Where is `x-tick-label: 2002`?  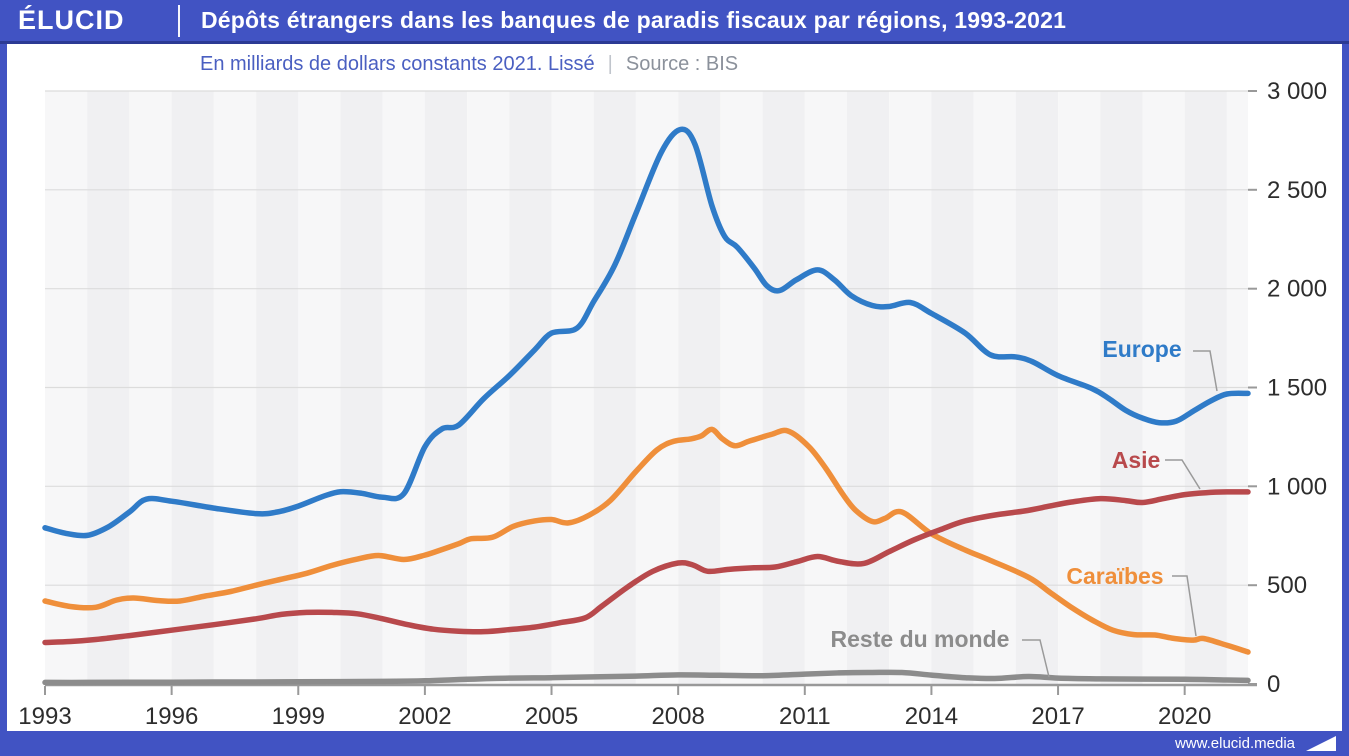
x-tick-label: 2002 is located at coordinates (424, 716).